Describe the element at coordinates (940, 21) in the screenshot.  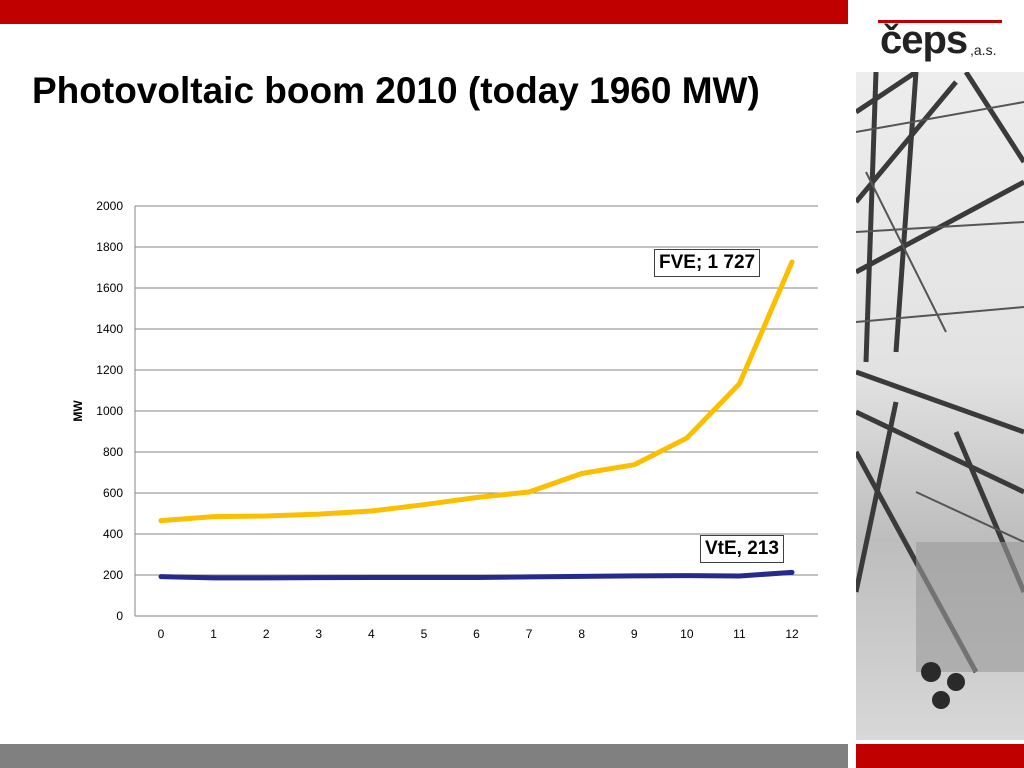
I see `logo-rule` at that location.